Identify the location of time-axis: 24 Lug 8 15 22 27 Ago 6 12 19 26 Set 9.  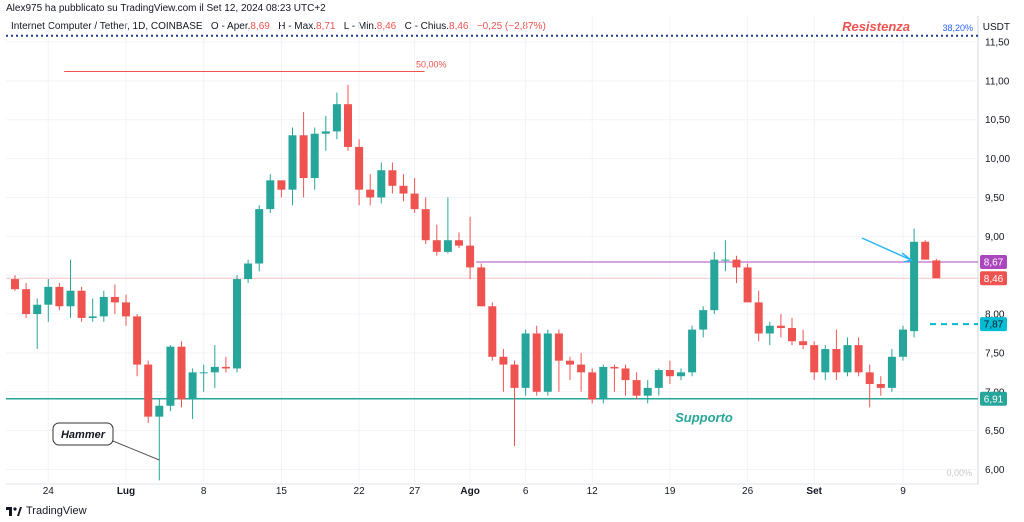
(474, 491).